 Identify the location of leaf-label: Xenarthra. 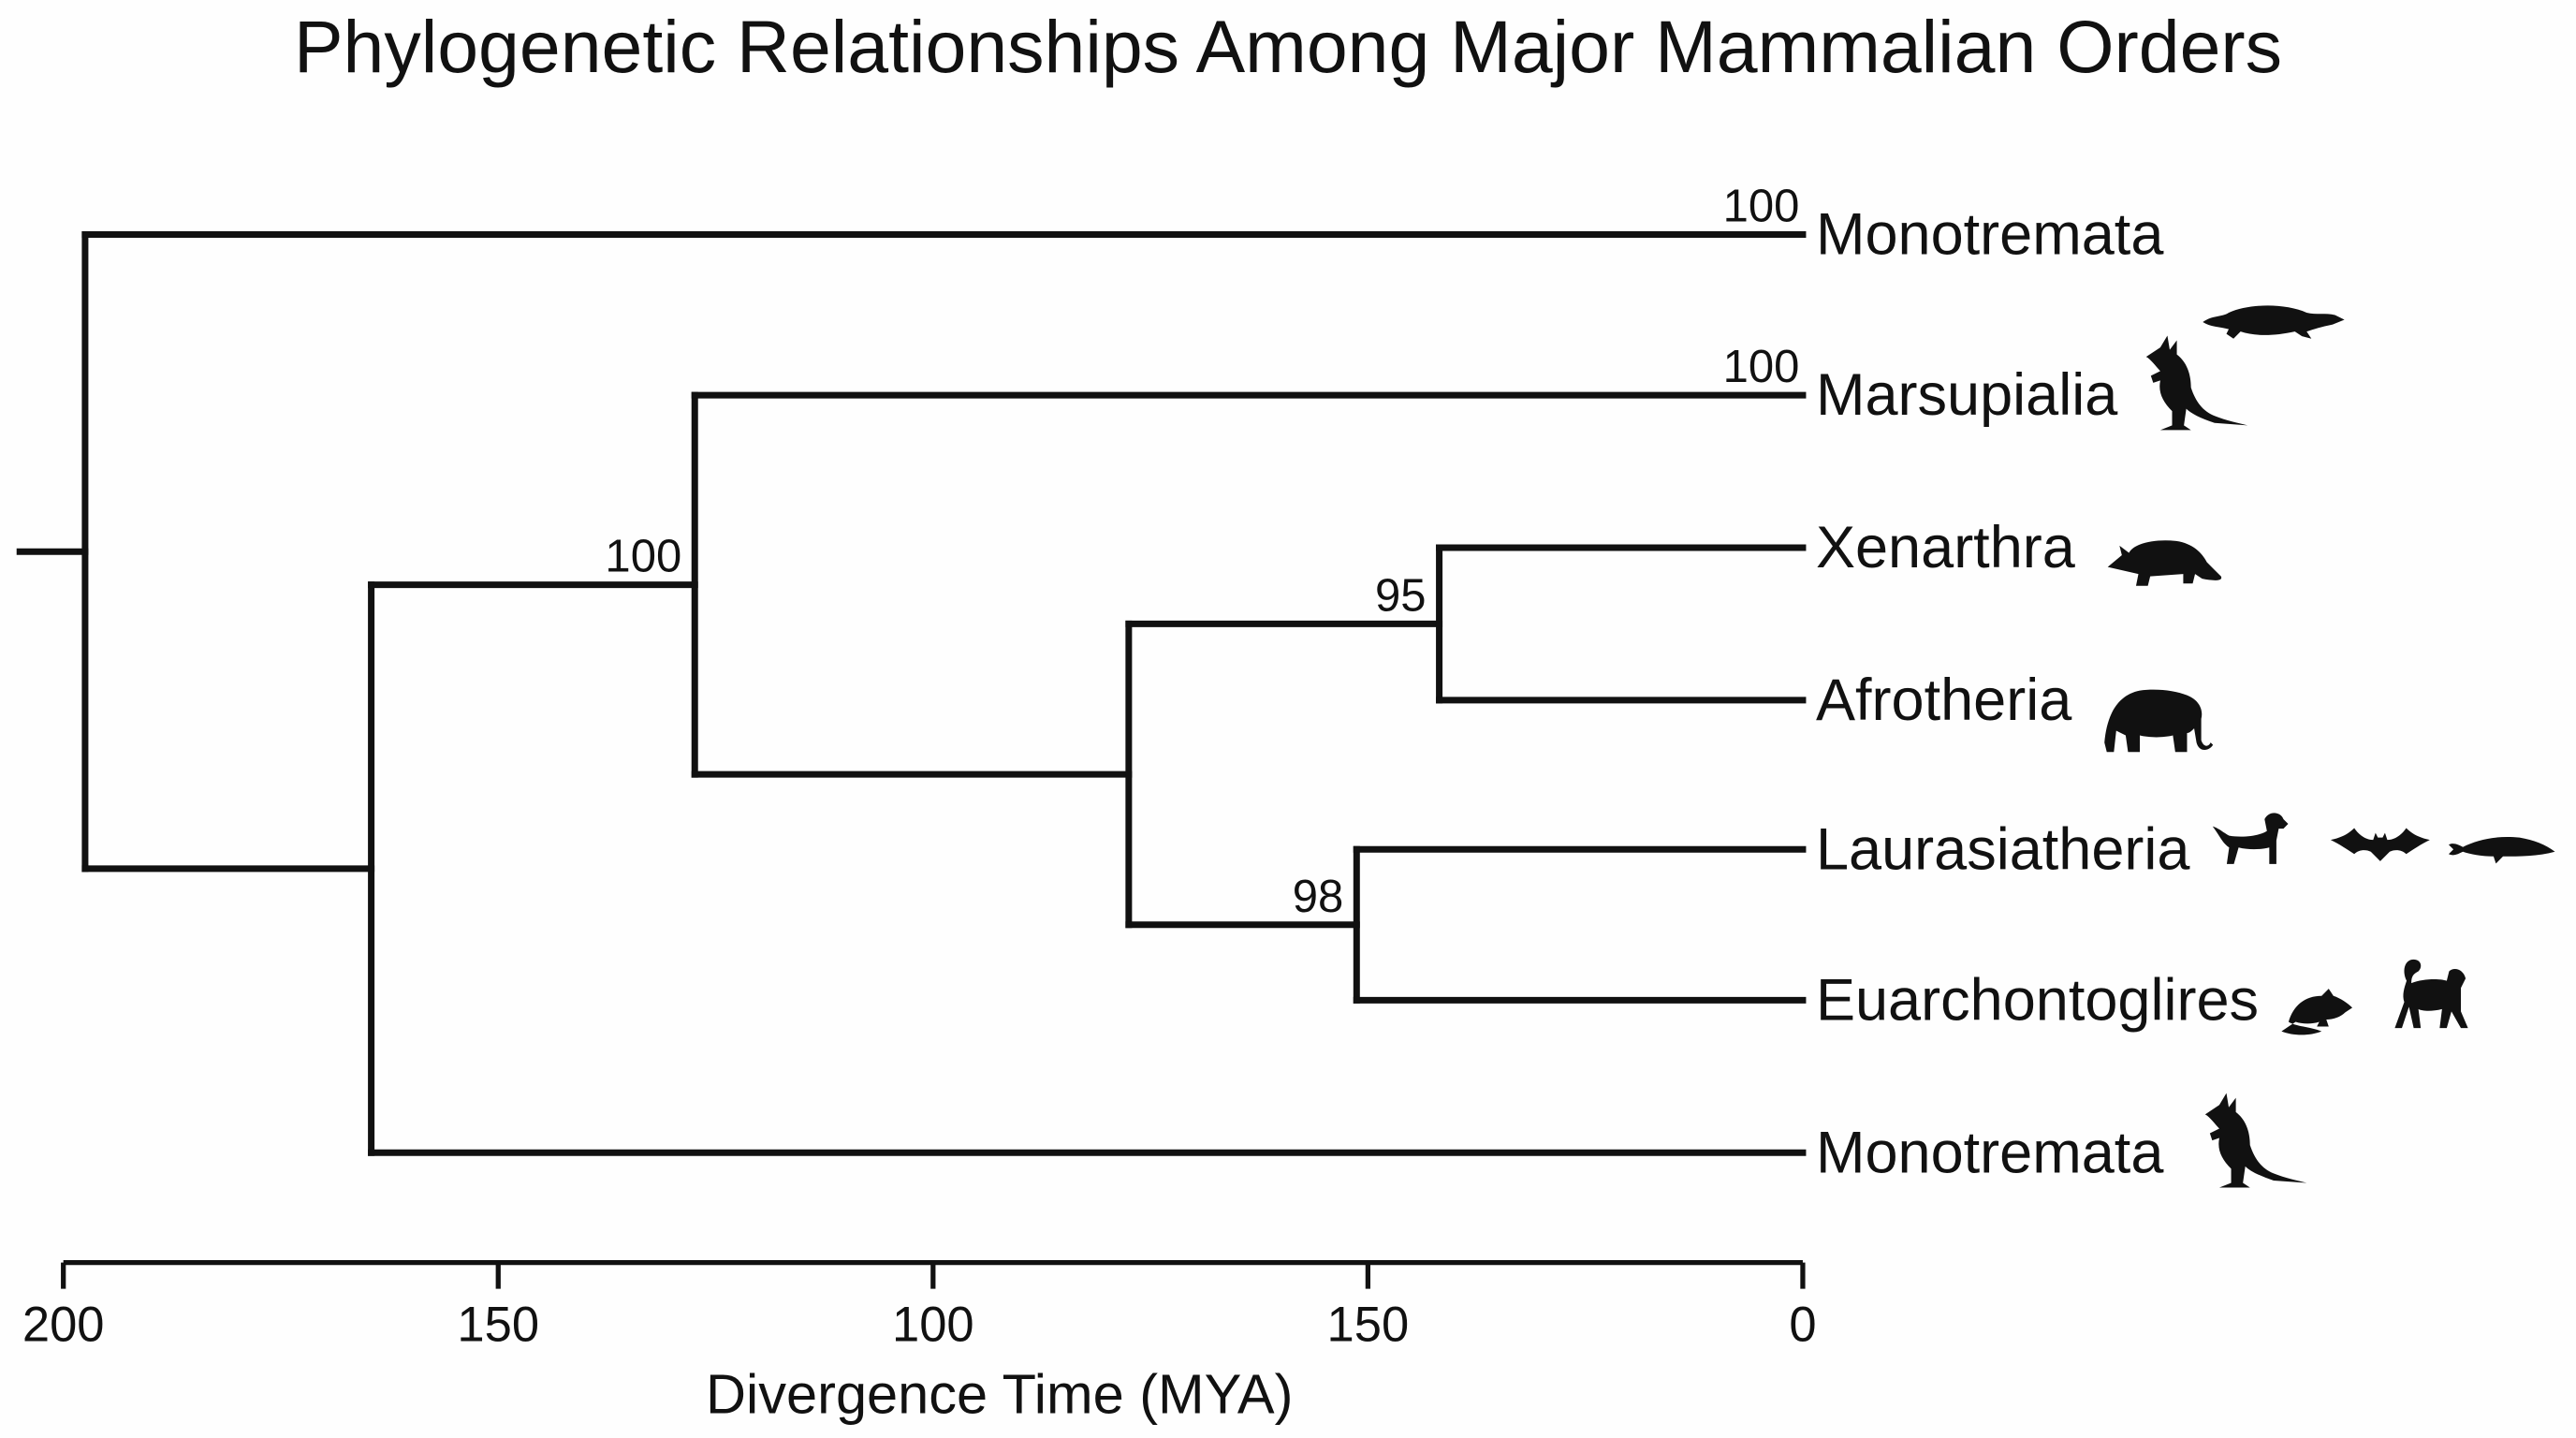
(1946, 547).